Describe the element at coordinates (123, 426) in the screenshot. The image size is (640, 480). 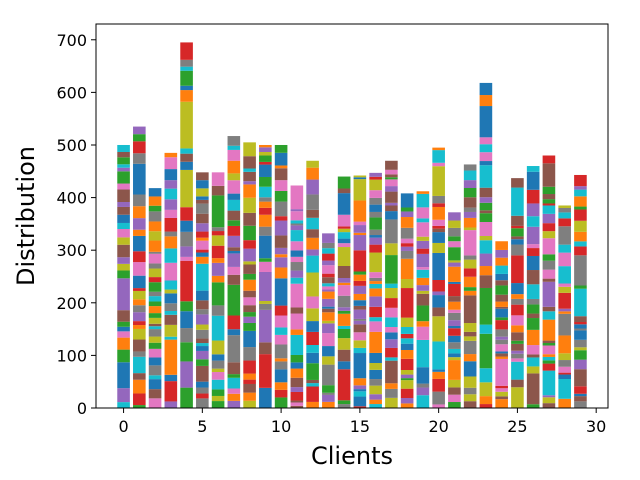
I see `x-tick-label: 0` at that location.